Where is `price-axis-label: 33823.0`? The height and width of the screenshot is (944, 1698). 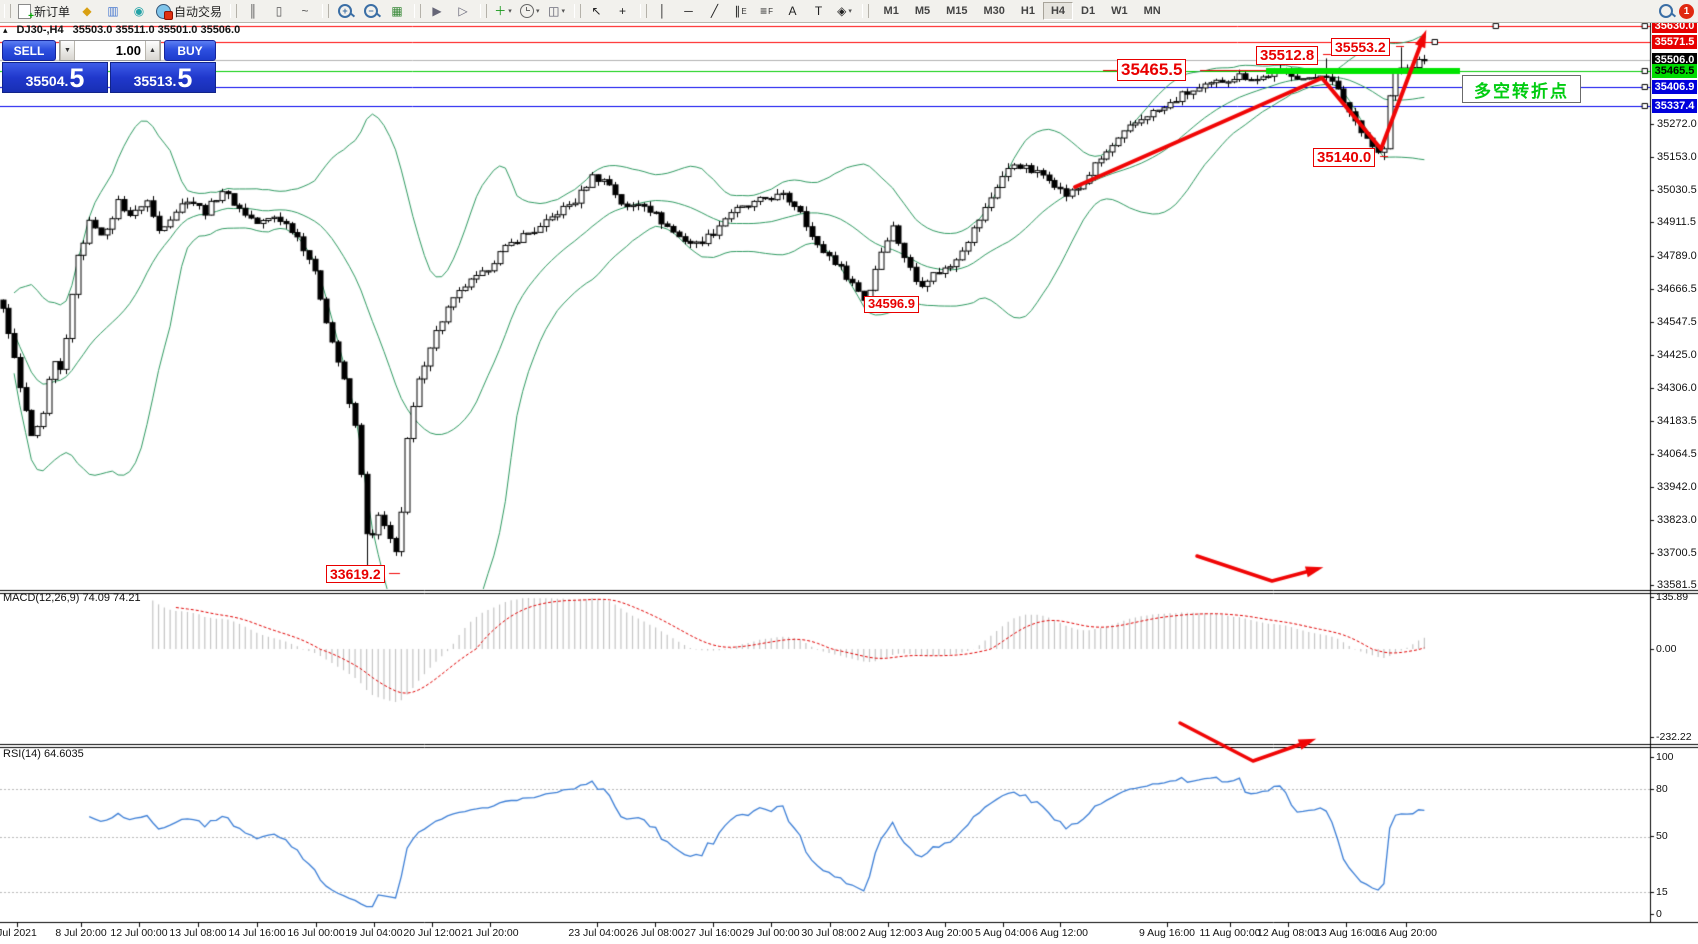
price-axis-label: 33823.0 is located at coordinates (1677, 519).